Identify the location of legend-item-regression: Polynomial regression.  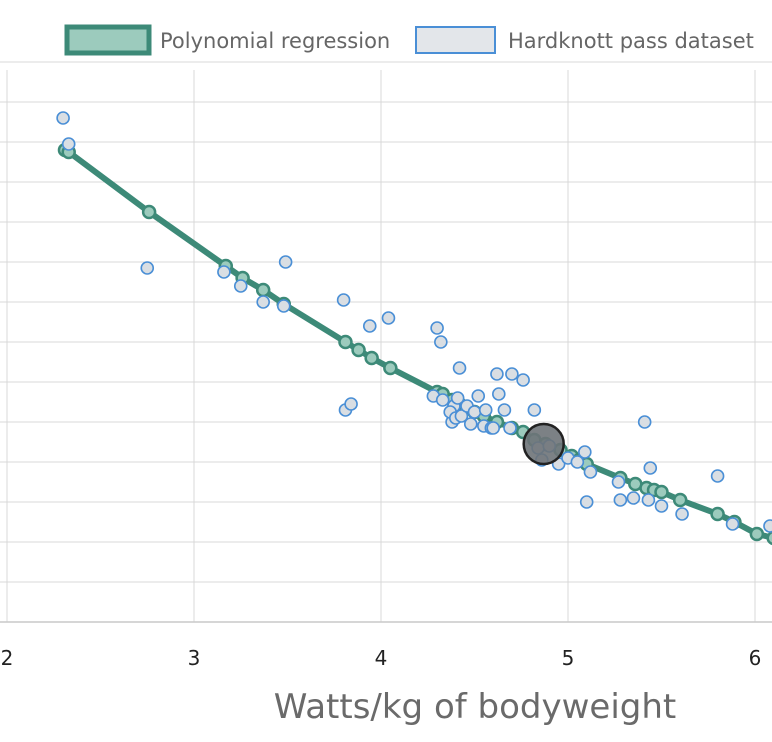
(227, 40).